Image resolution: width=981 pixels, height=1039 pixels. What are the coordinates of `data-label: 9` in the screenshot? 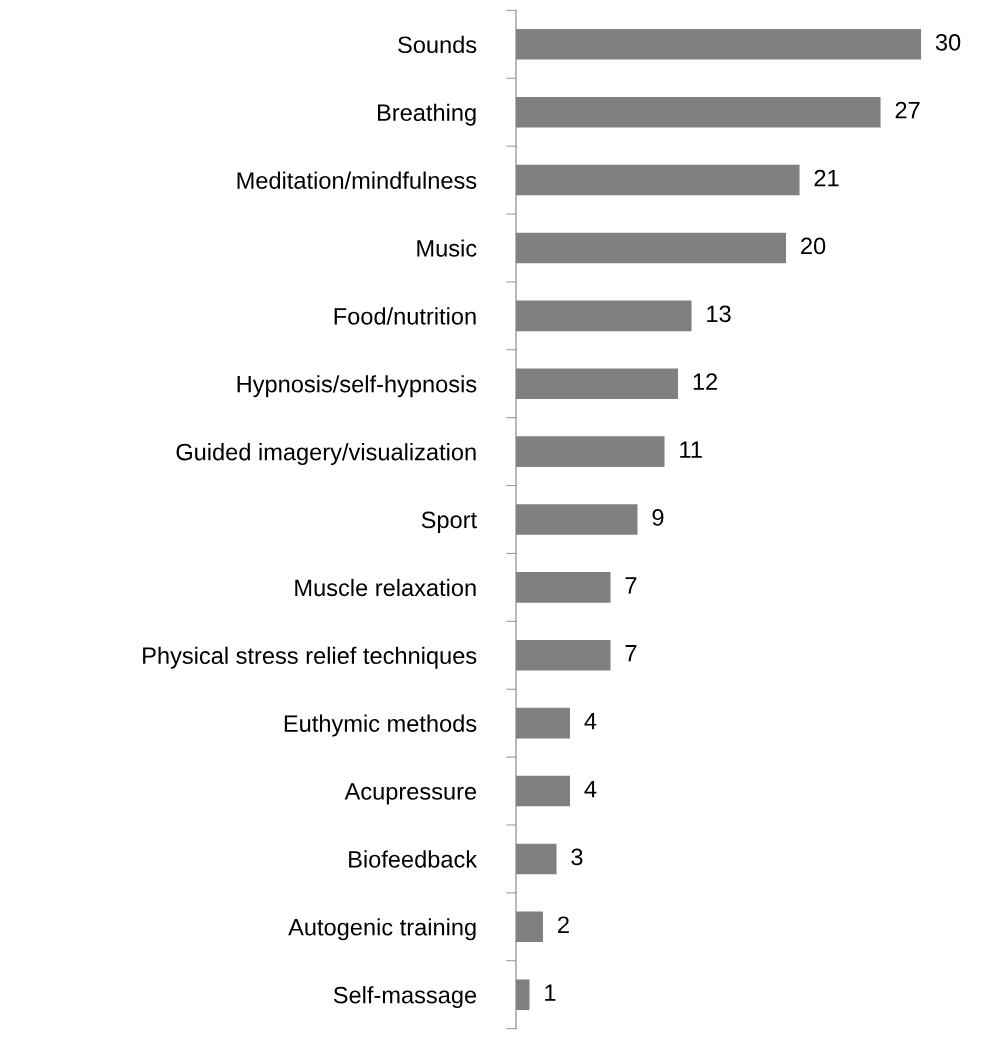 It's located at (658, 517).